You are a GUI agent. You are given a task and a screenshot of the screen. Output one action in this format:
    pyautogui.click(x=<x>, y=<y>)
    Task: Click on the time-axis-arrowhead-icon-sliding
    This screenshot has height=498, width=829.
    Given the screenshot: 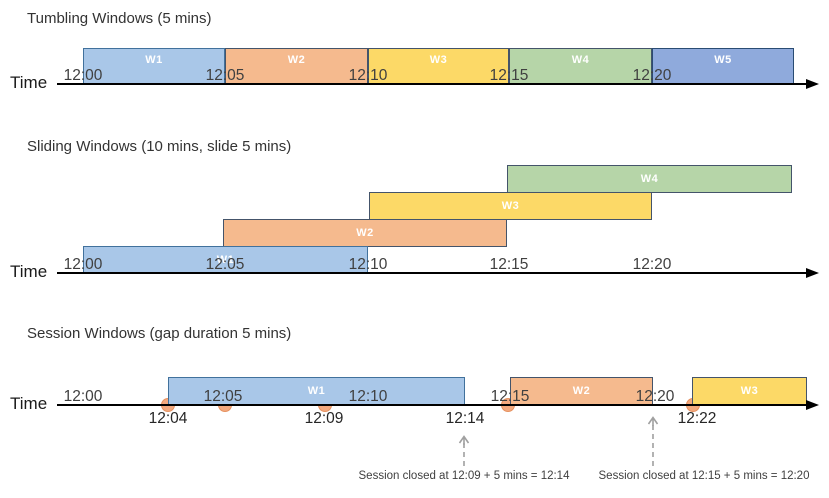 What is the action you would take?
    pyautogui.click(x=812, y=273)
    